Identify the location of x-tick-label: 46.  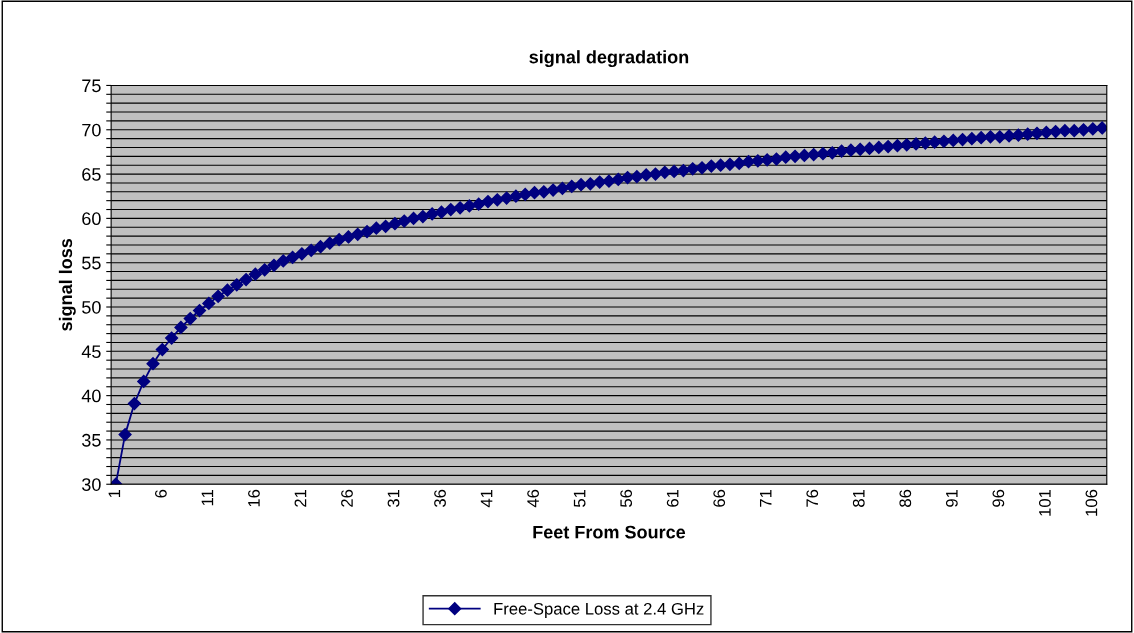
(533, 498).